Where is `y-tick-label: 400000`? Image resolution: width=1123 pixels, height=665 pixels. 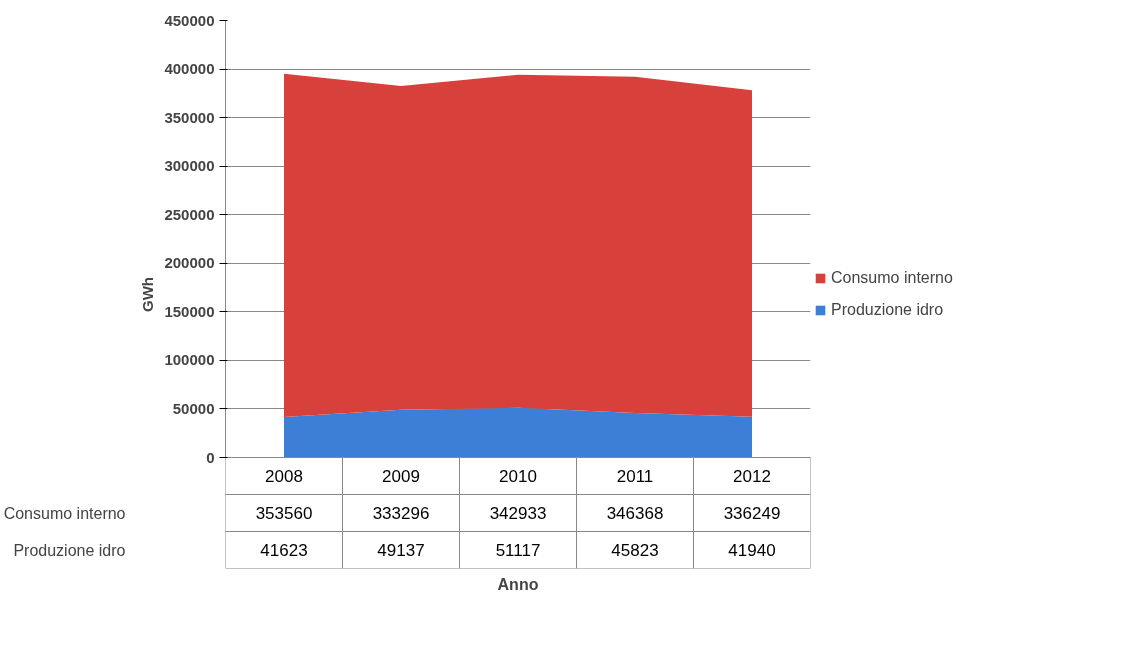
y-tick-label: 400000 is located at coordinates (189, 69).